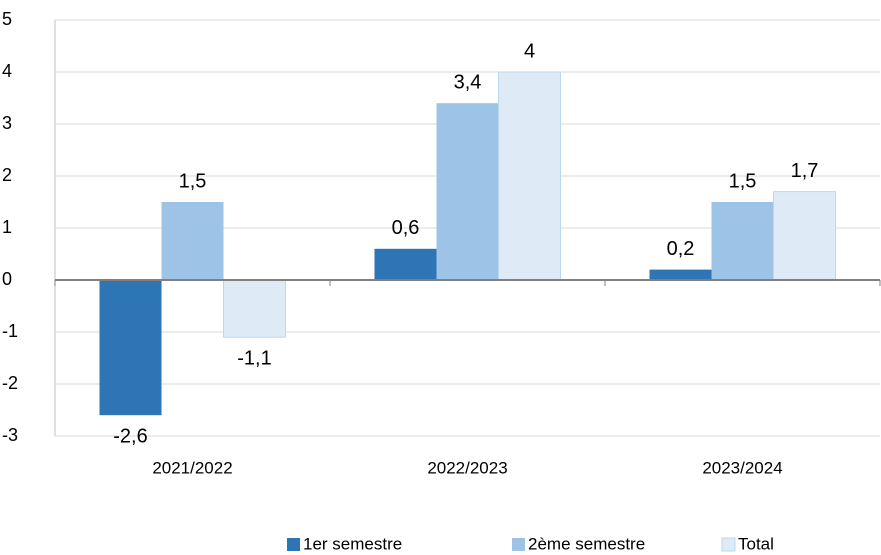 Image resolution: width=881 pixels, height=555 pixels. I want to click on data-label: 3,4, so click(468, 82).